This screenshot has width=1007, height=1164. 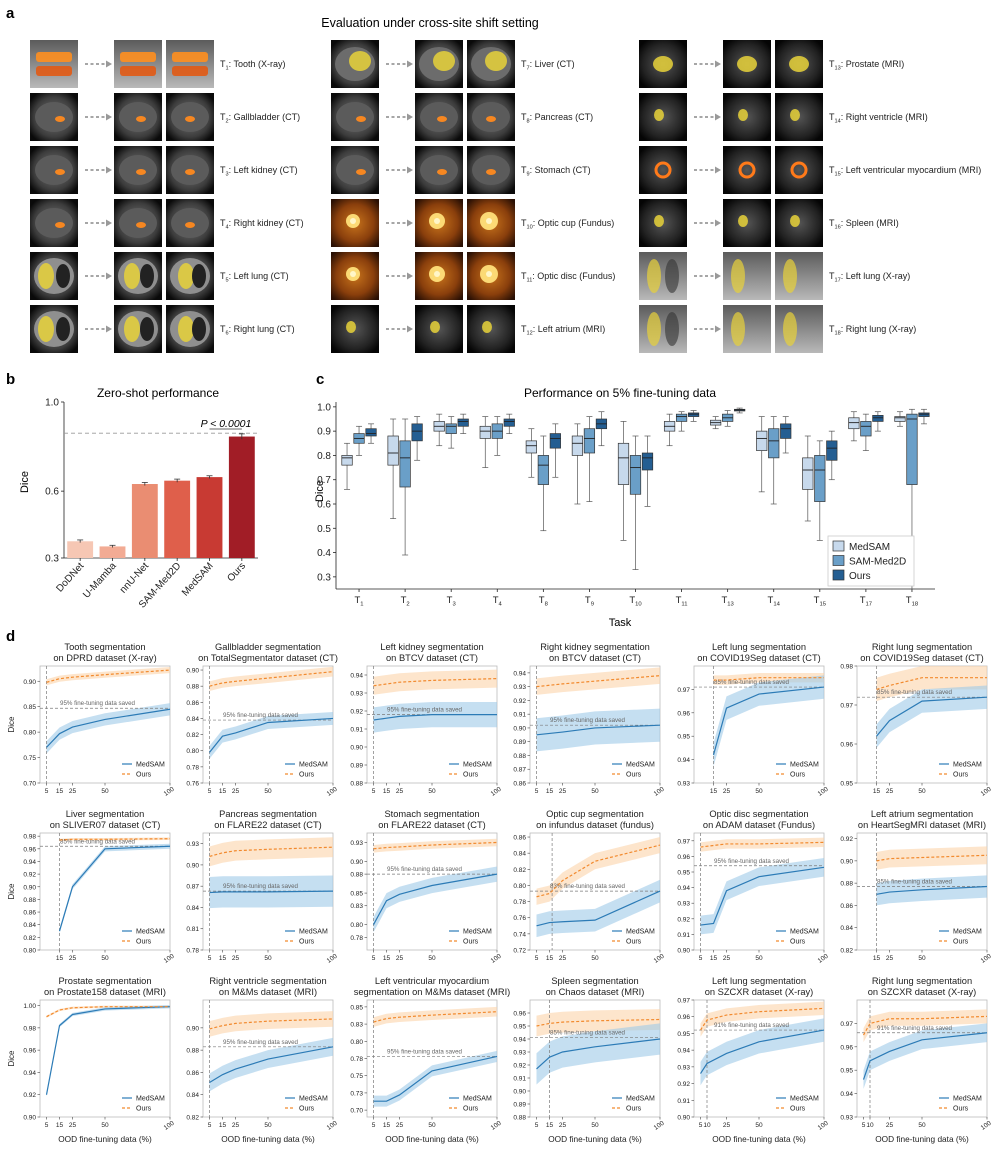 I want to click on y-tick-label: 0.89, so click(x=356, y=766).